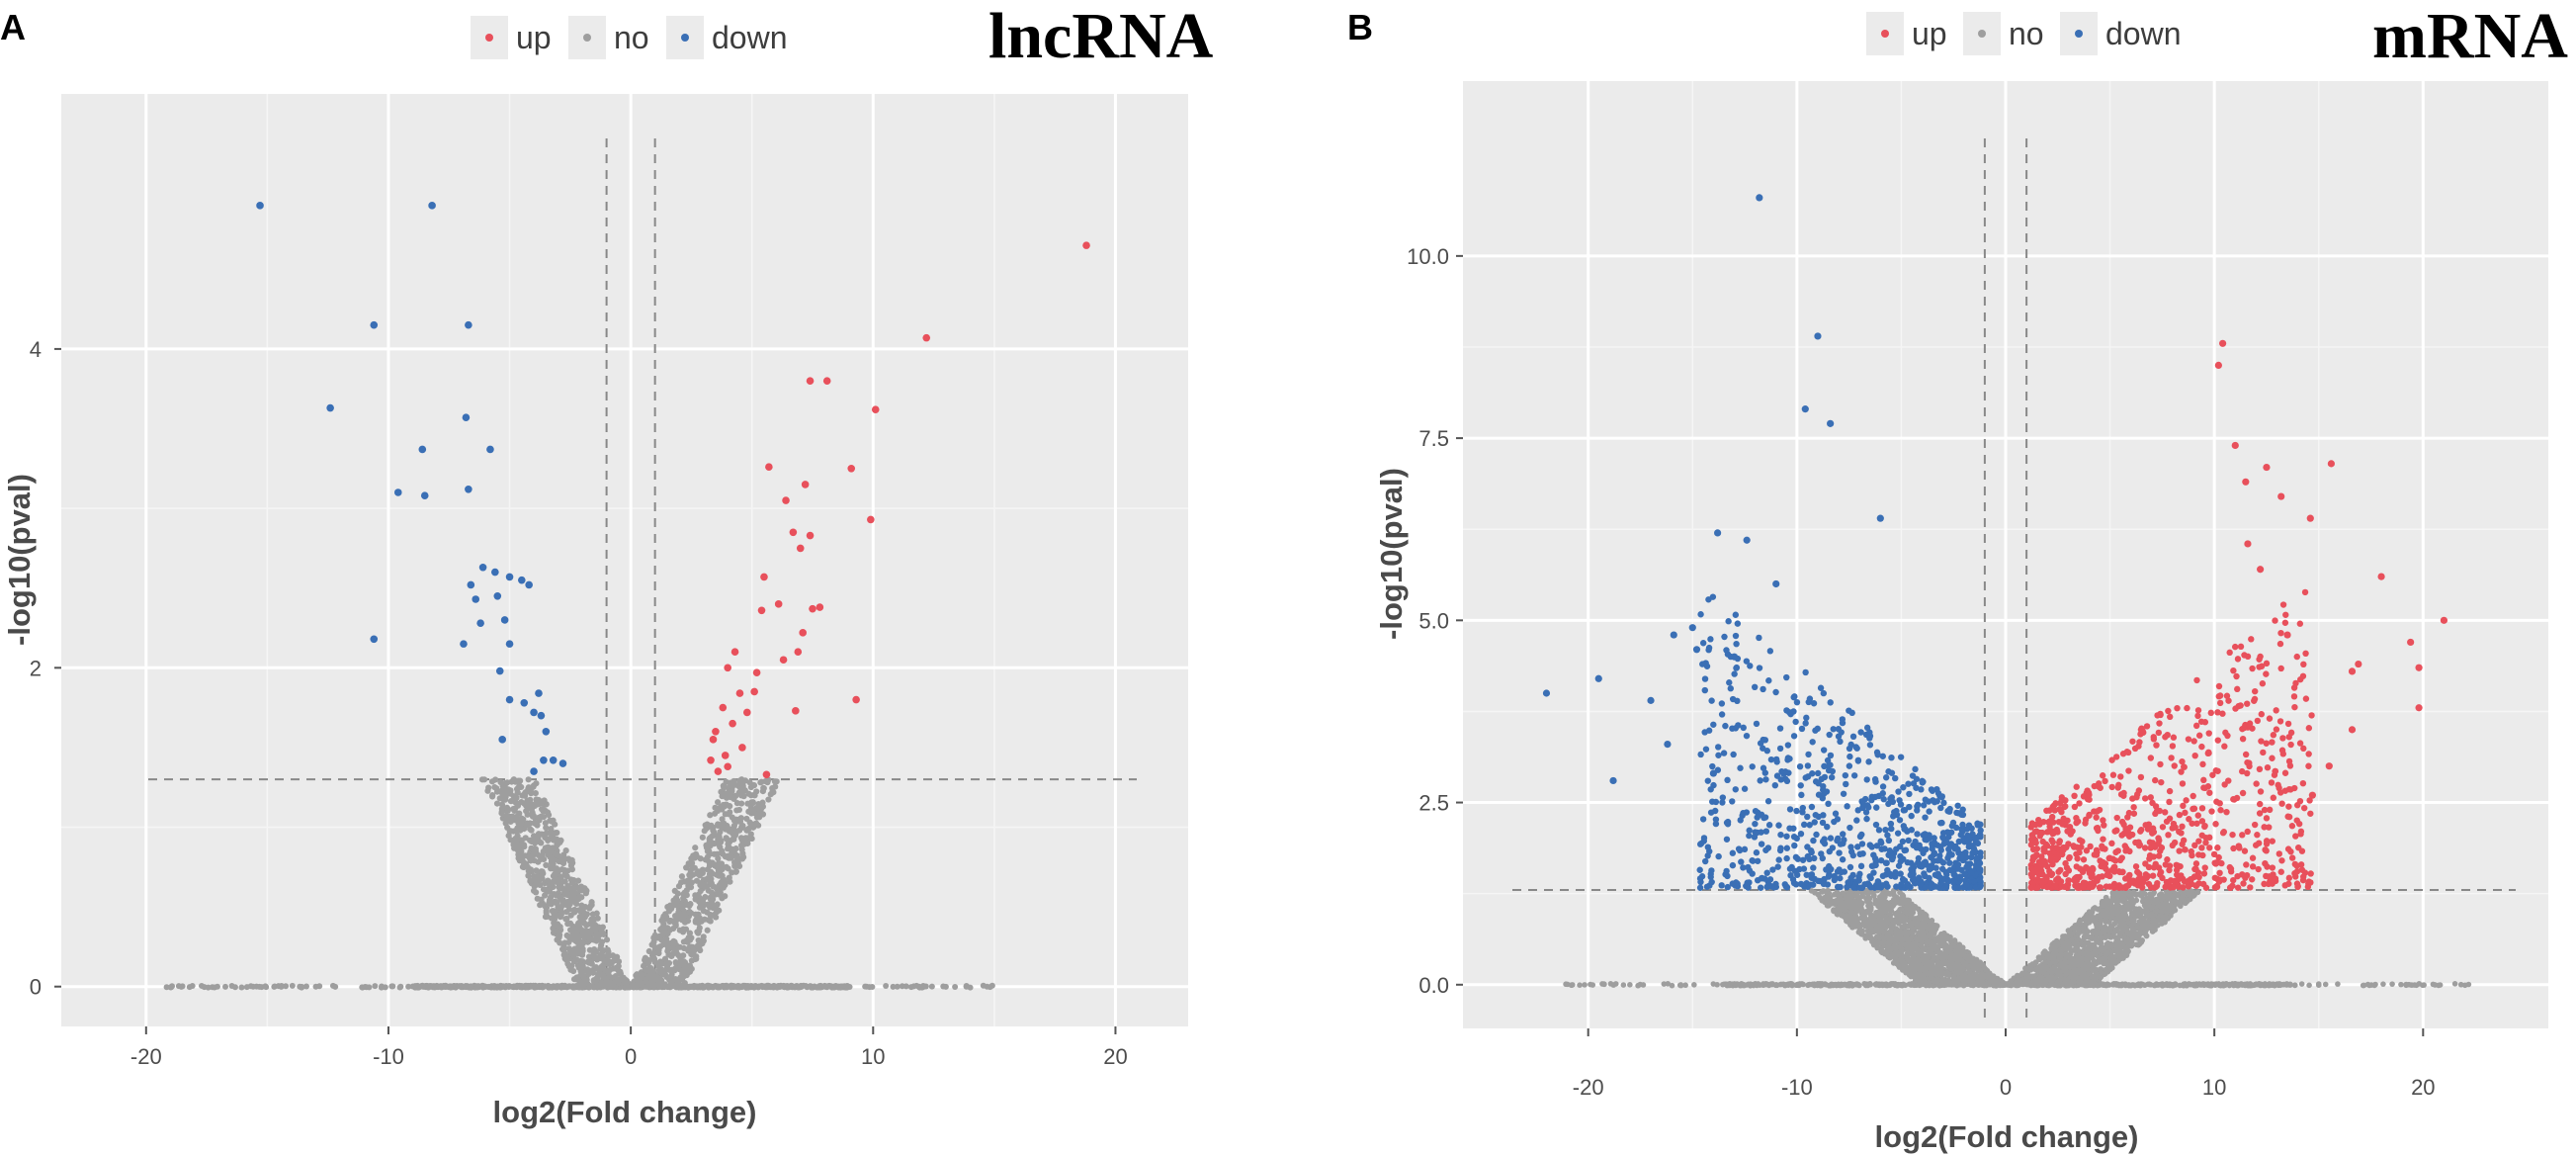 The height and width of the screenshot is (1155, 2576). What do you see at coordinates (1360, 27) in the screenshot?
I see `panel-b-letter: B` at bounding box center [1360, 27].